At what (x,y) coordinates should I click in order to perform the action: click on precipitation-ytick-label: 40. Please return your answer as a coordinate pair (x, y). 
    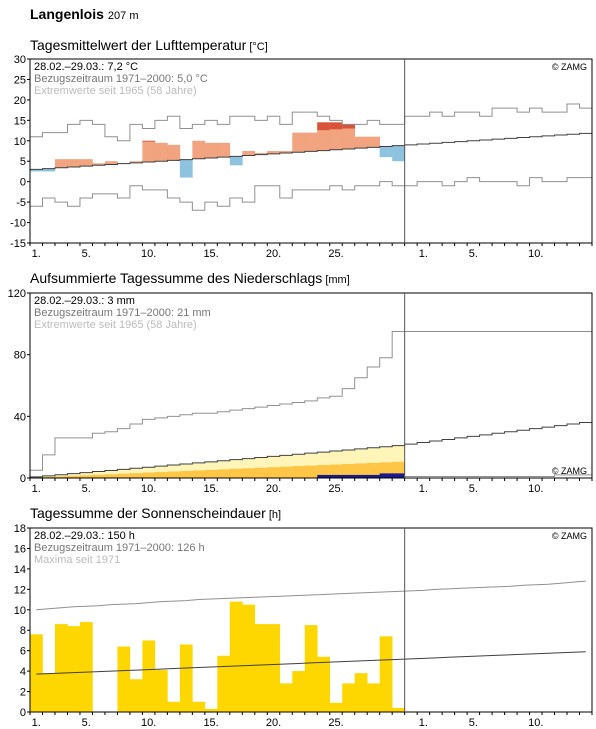
    Looking at the image, I should click on (20, 417).